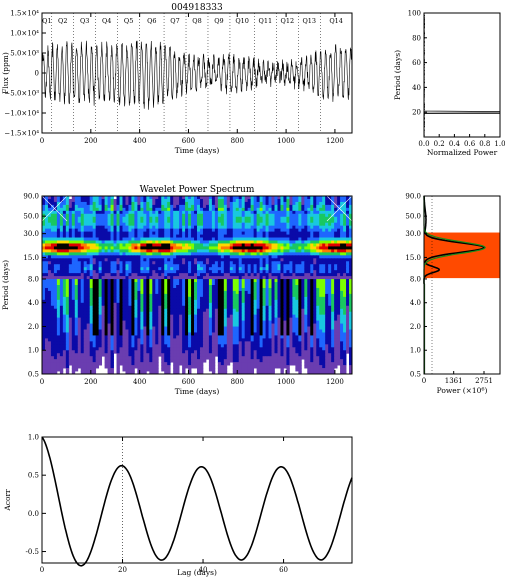 The width and height of the screenshot is (505, 577). I want to click on wavelet-ytick-label: 90.0, so click(31, 197).